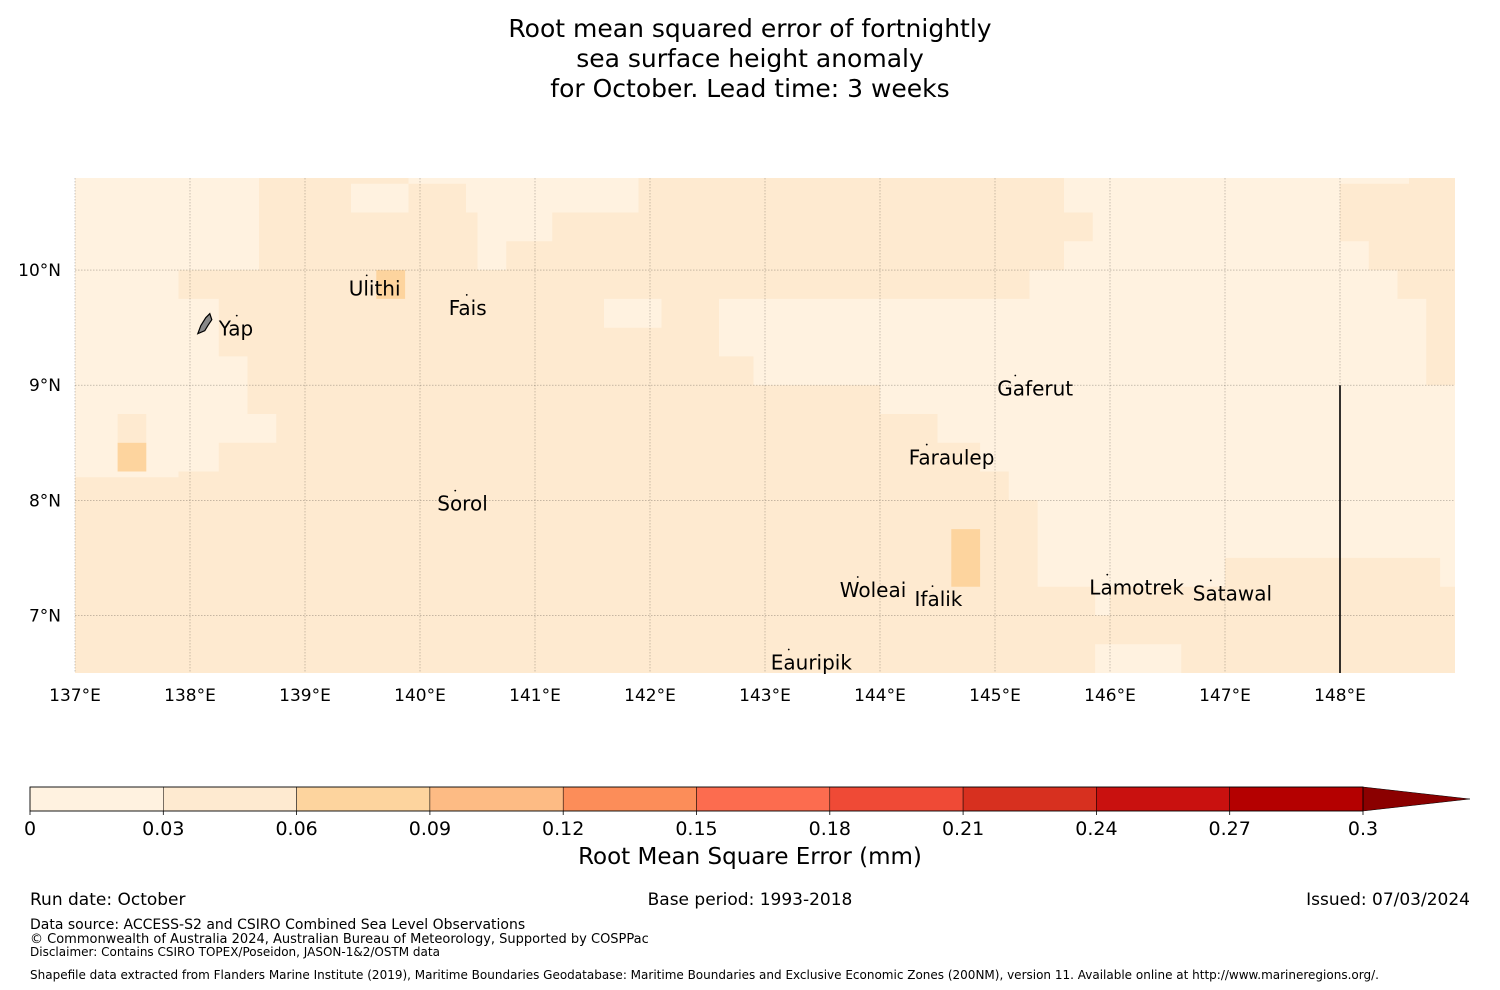  What do you see at coordinates (1225, 696) in the screenshot?
I see `lon-tick-label: 147°E` at bounding box center [1225, 696].